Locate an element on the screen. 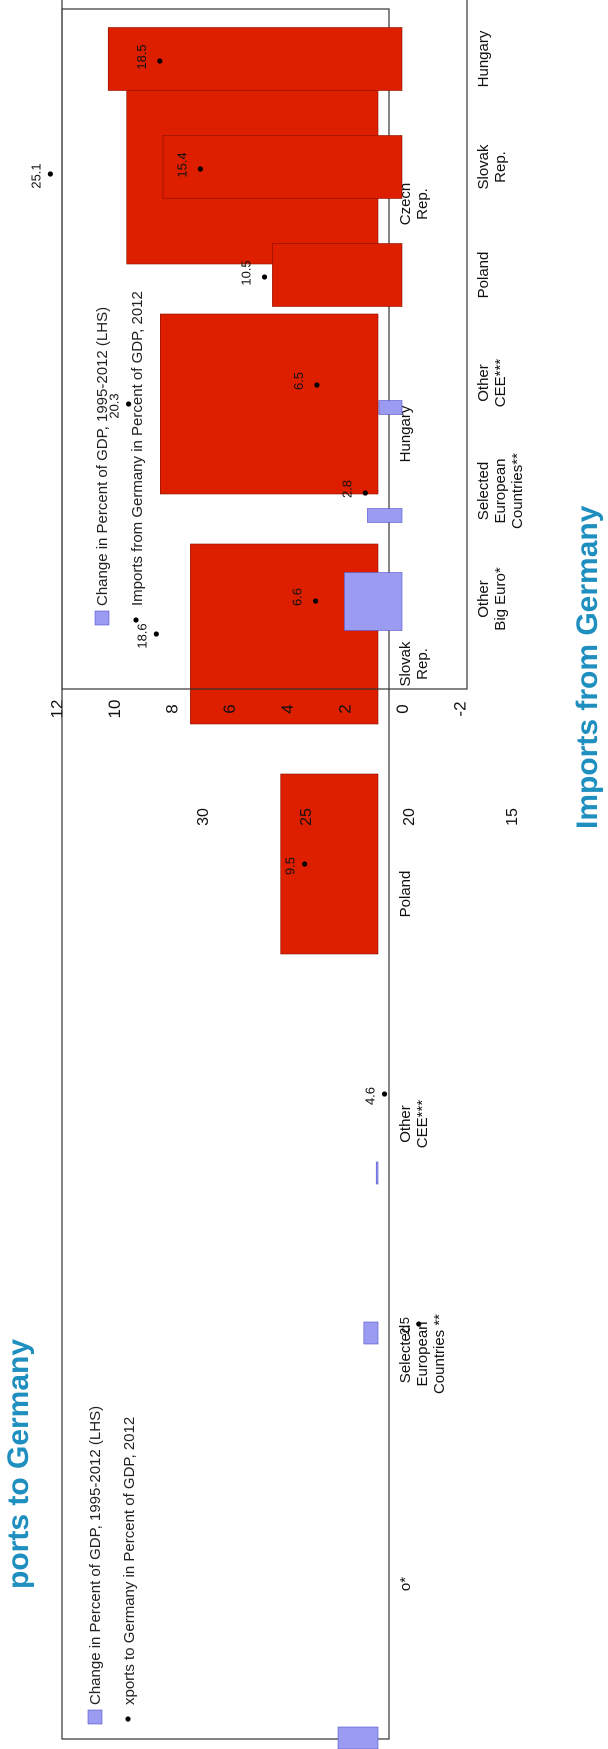 Image resolution: width=608 pixels, height=1749 pixels. exports-category-label: CEE*** is located at coordinates (422, 1124).